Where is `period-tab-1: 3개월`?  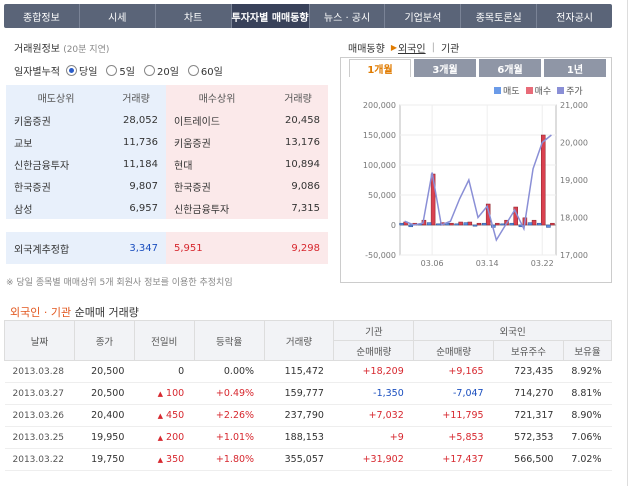
period-tab-1: 3개월 is located at coordinates (445, 68).